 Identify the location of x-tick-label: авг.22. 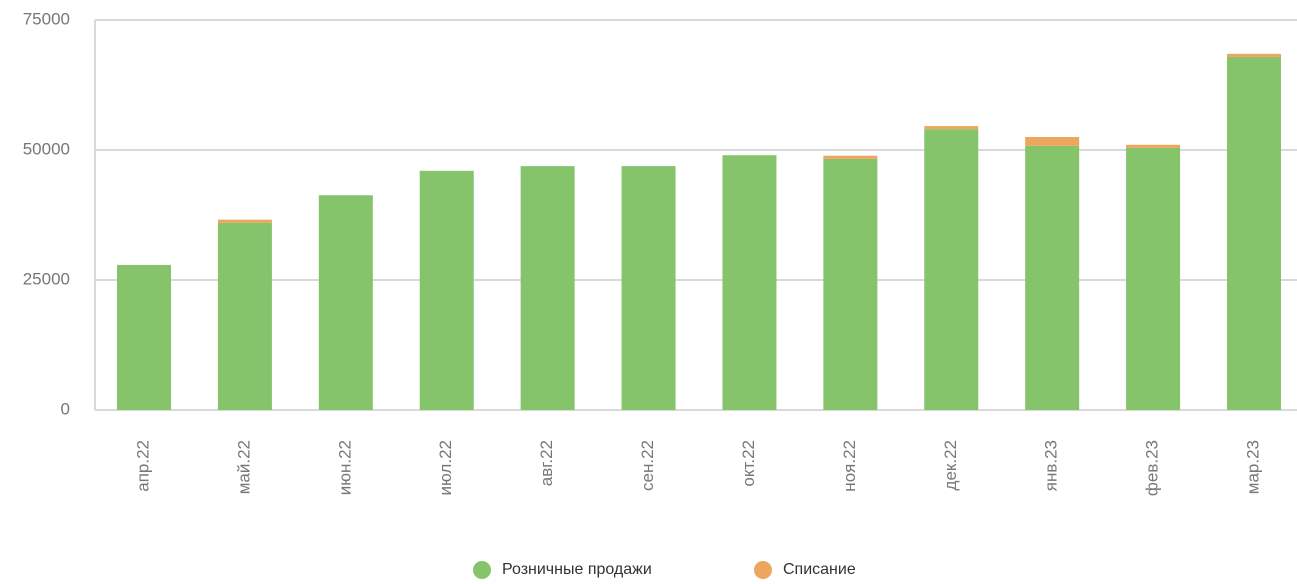
(546, 463).